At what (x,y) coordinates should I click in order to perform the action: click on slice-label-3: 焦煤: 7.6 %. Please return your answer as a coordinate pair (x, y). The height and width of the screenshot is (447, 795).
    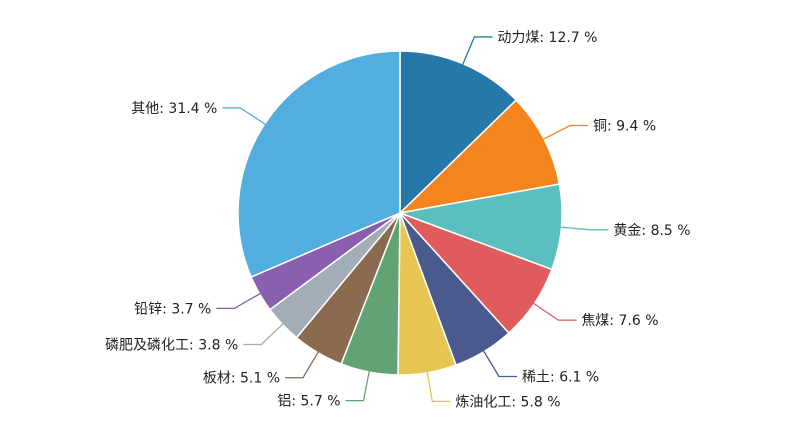
    Looking at the image, I should click on (619, 321).